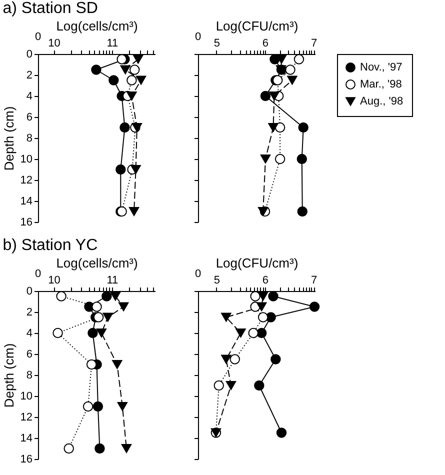 The image size is (445, 475). What do you see at coordinates (381, 68) in the screenshot?
I see `legend-label: Nov., '97` at bounding box center [381, 68].